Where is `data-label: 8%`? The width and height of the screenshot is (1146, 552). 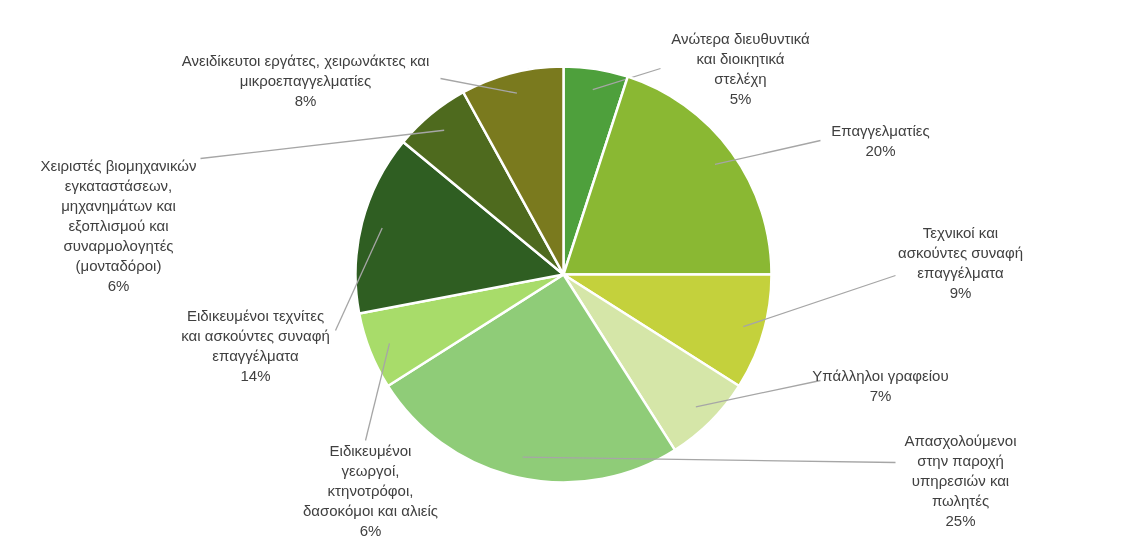
data-label: 8% is located at coordinates (305, 100).